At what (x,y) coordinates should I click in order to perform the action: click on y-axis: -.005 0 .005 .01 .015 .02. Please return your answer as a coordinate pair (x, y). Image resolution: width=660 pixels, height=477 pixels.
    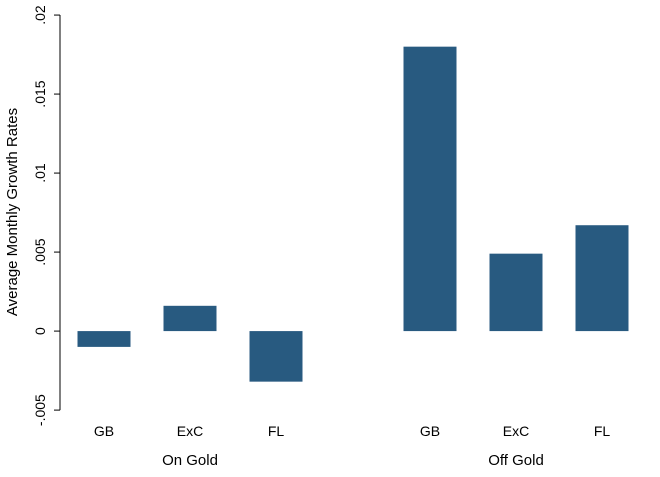
    Looking at the image, I should click on (46, 215).